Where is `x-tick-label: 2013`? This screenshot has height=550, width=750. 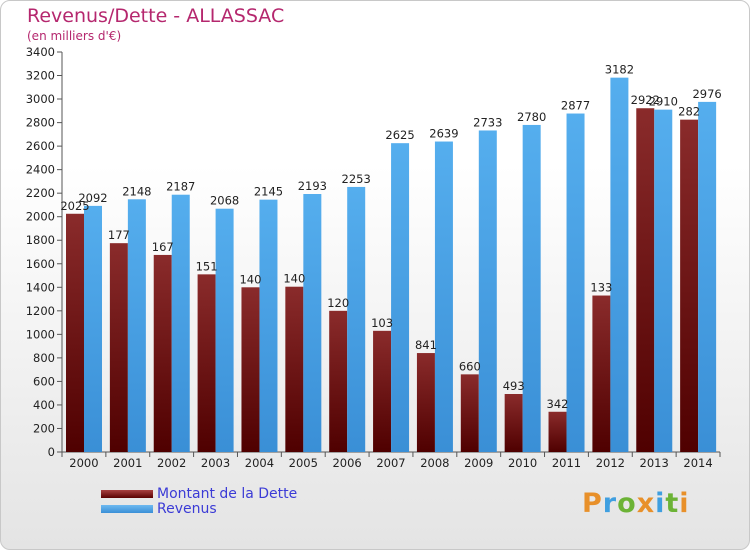 x-tick-label: 2013 is located at coordinates (654, 463).